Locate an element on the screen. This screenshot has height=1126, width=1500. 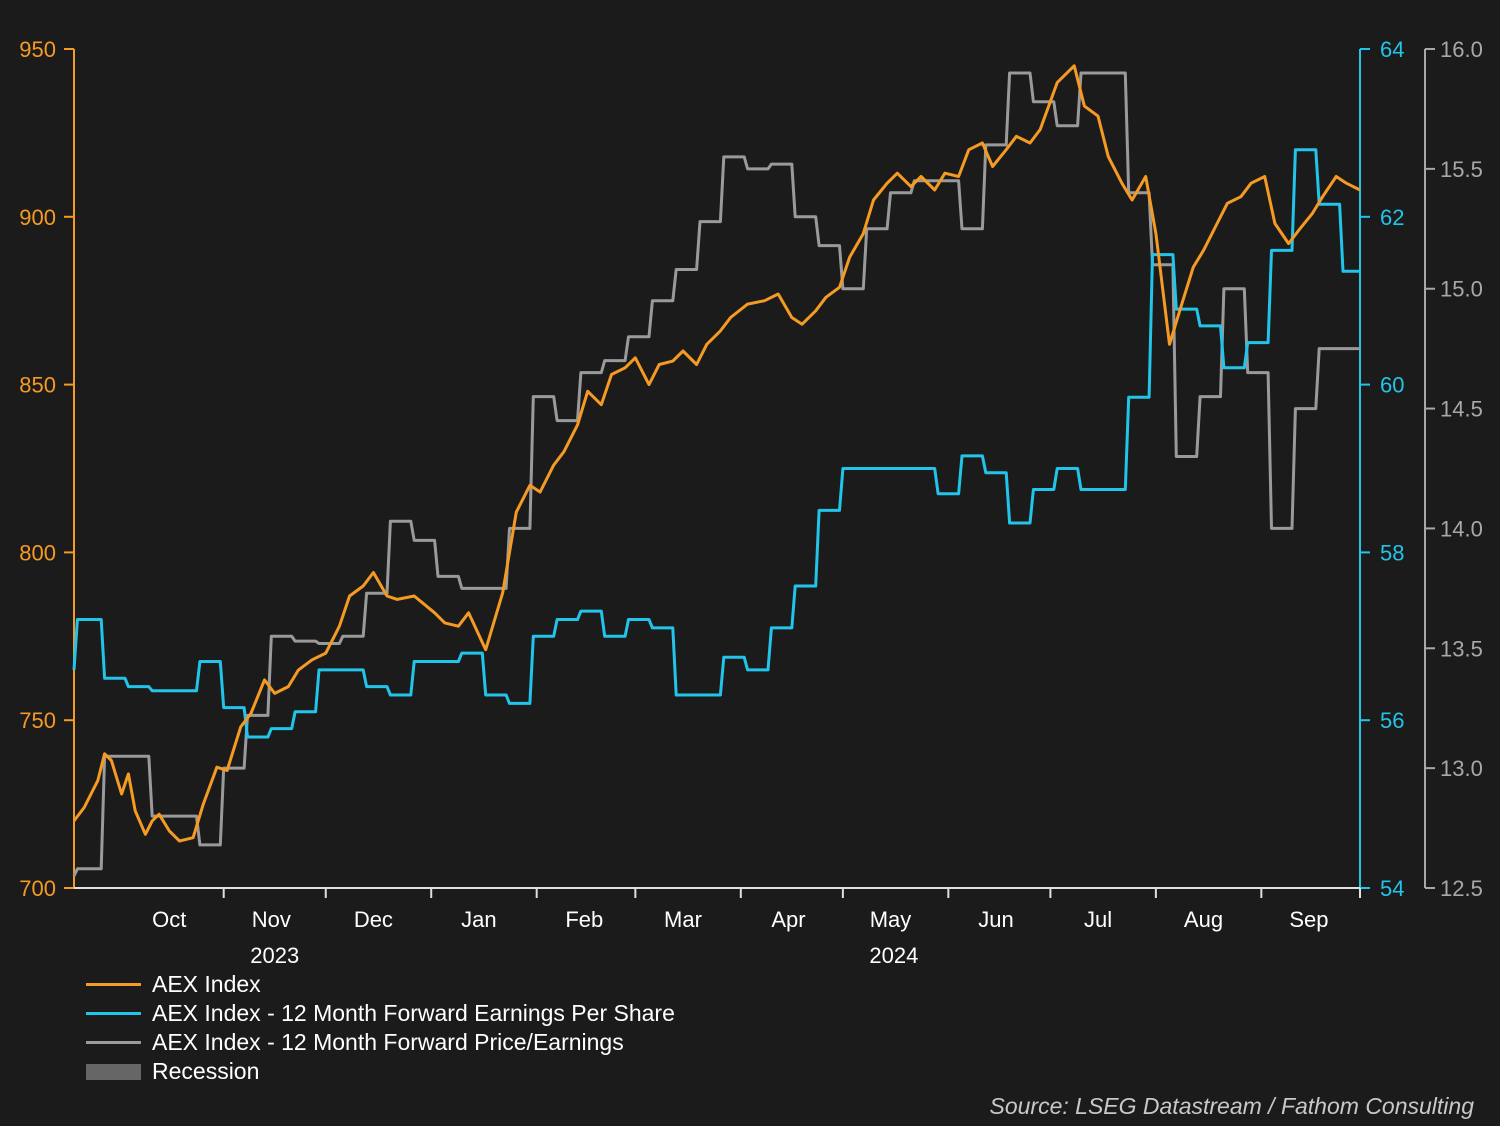
right-axis-eps-tick-label: 54 is located at coordinates (1392, 888).